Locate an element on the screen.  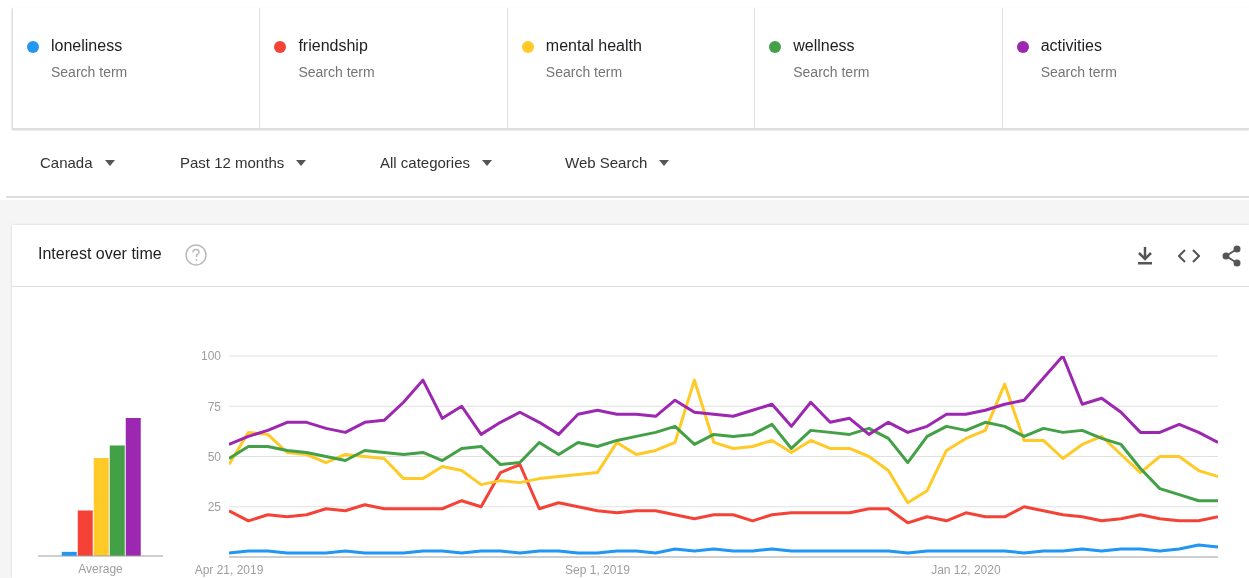
text: Past 12 months is located at coordinates (232, 162).